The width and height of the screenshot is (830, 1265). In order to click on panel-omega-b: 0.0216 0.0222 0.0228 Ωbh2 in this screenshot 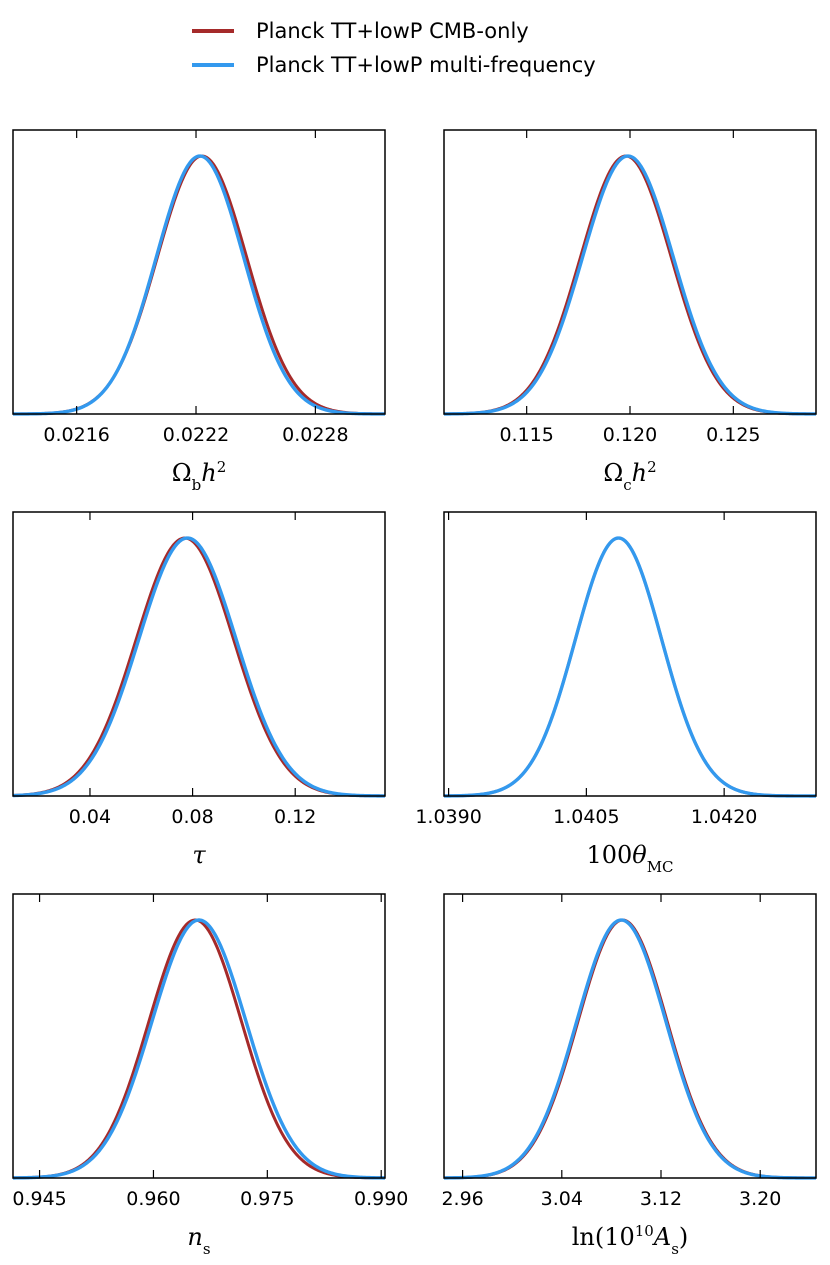, I will do `click(199, 311)`.